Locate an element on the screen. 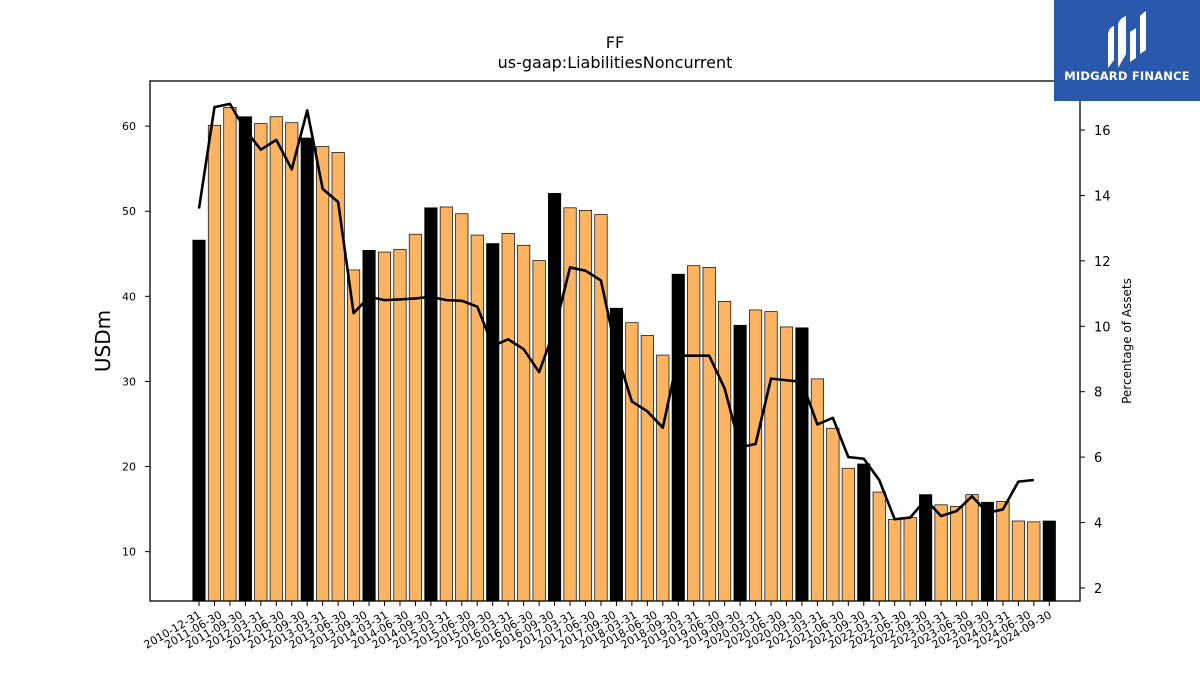 The width and height of the screenshot is (1200, 675). chart-subtitle: us-gaap:LiabilitiesNoncurrent is located at coordinates (615, 62).